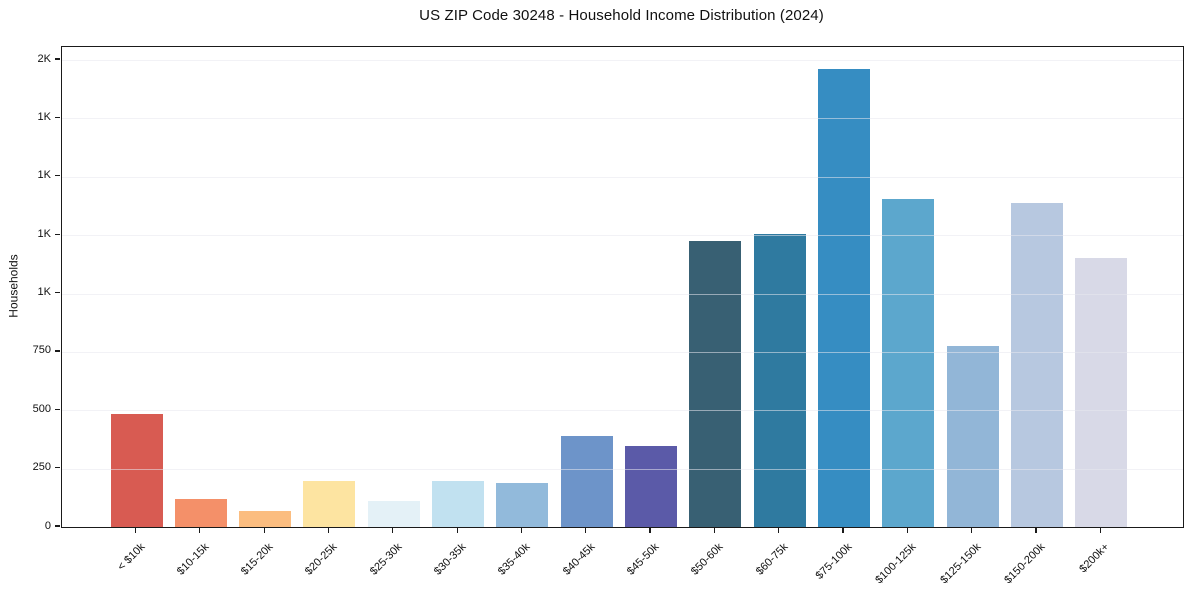 This screenshot has width=1189, height=590. Describe the element at coordinates (972, 436) in the screenshot. I see `bar-125-150k` at that location.